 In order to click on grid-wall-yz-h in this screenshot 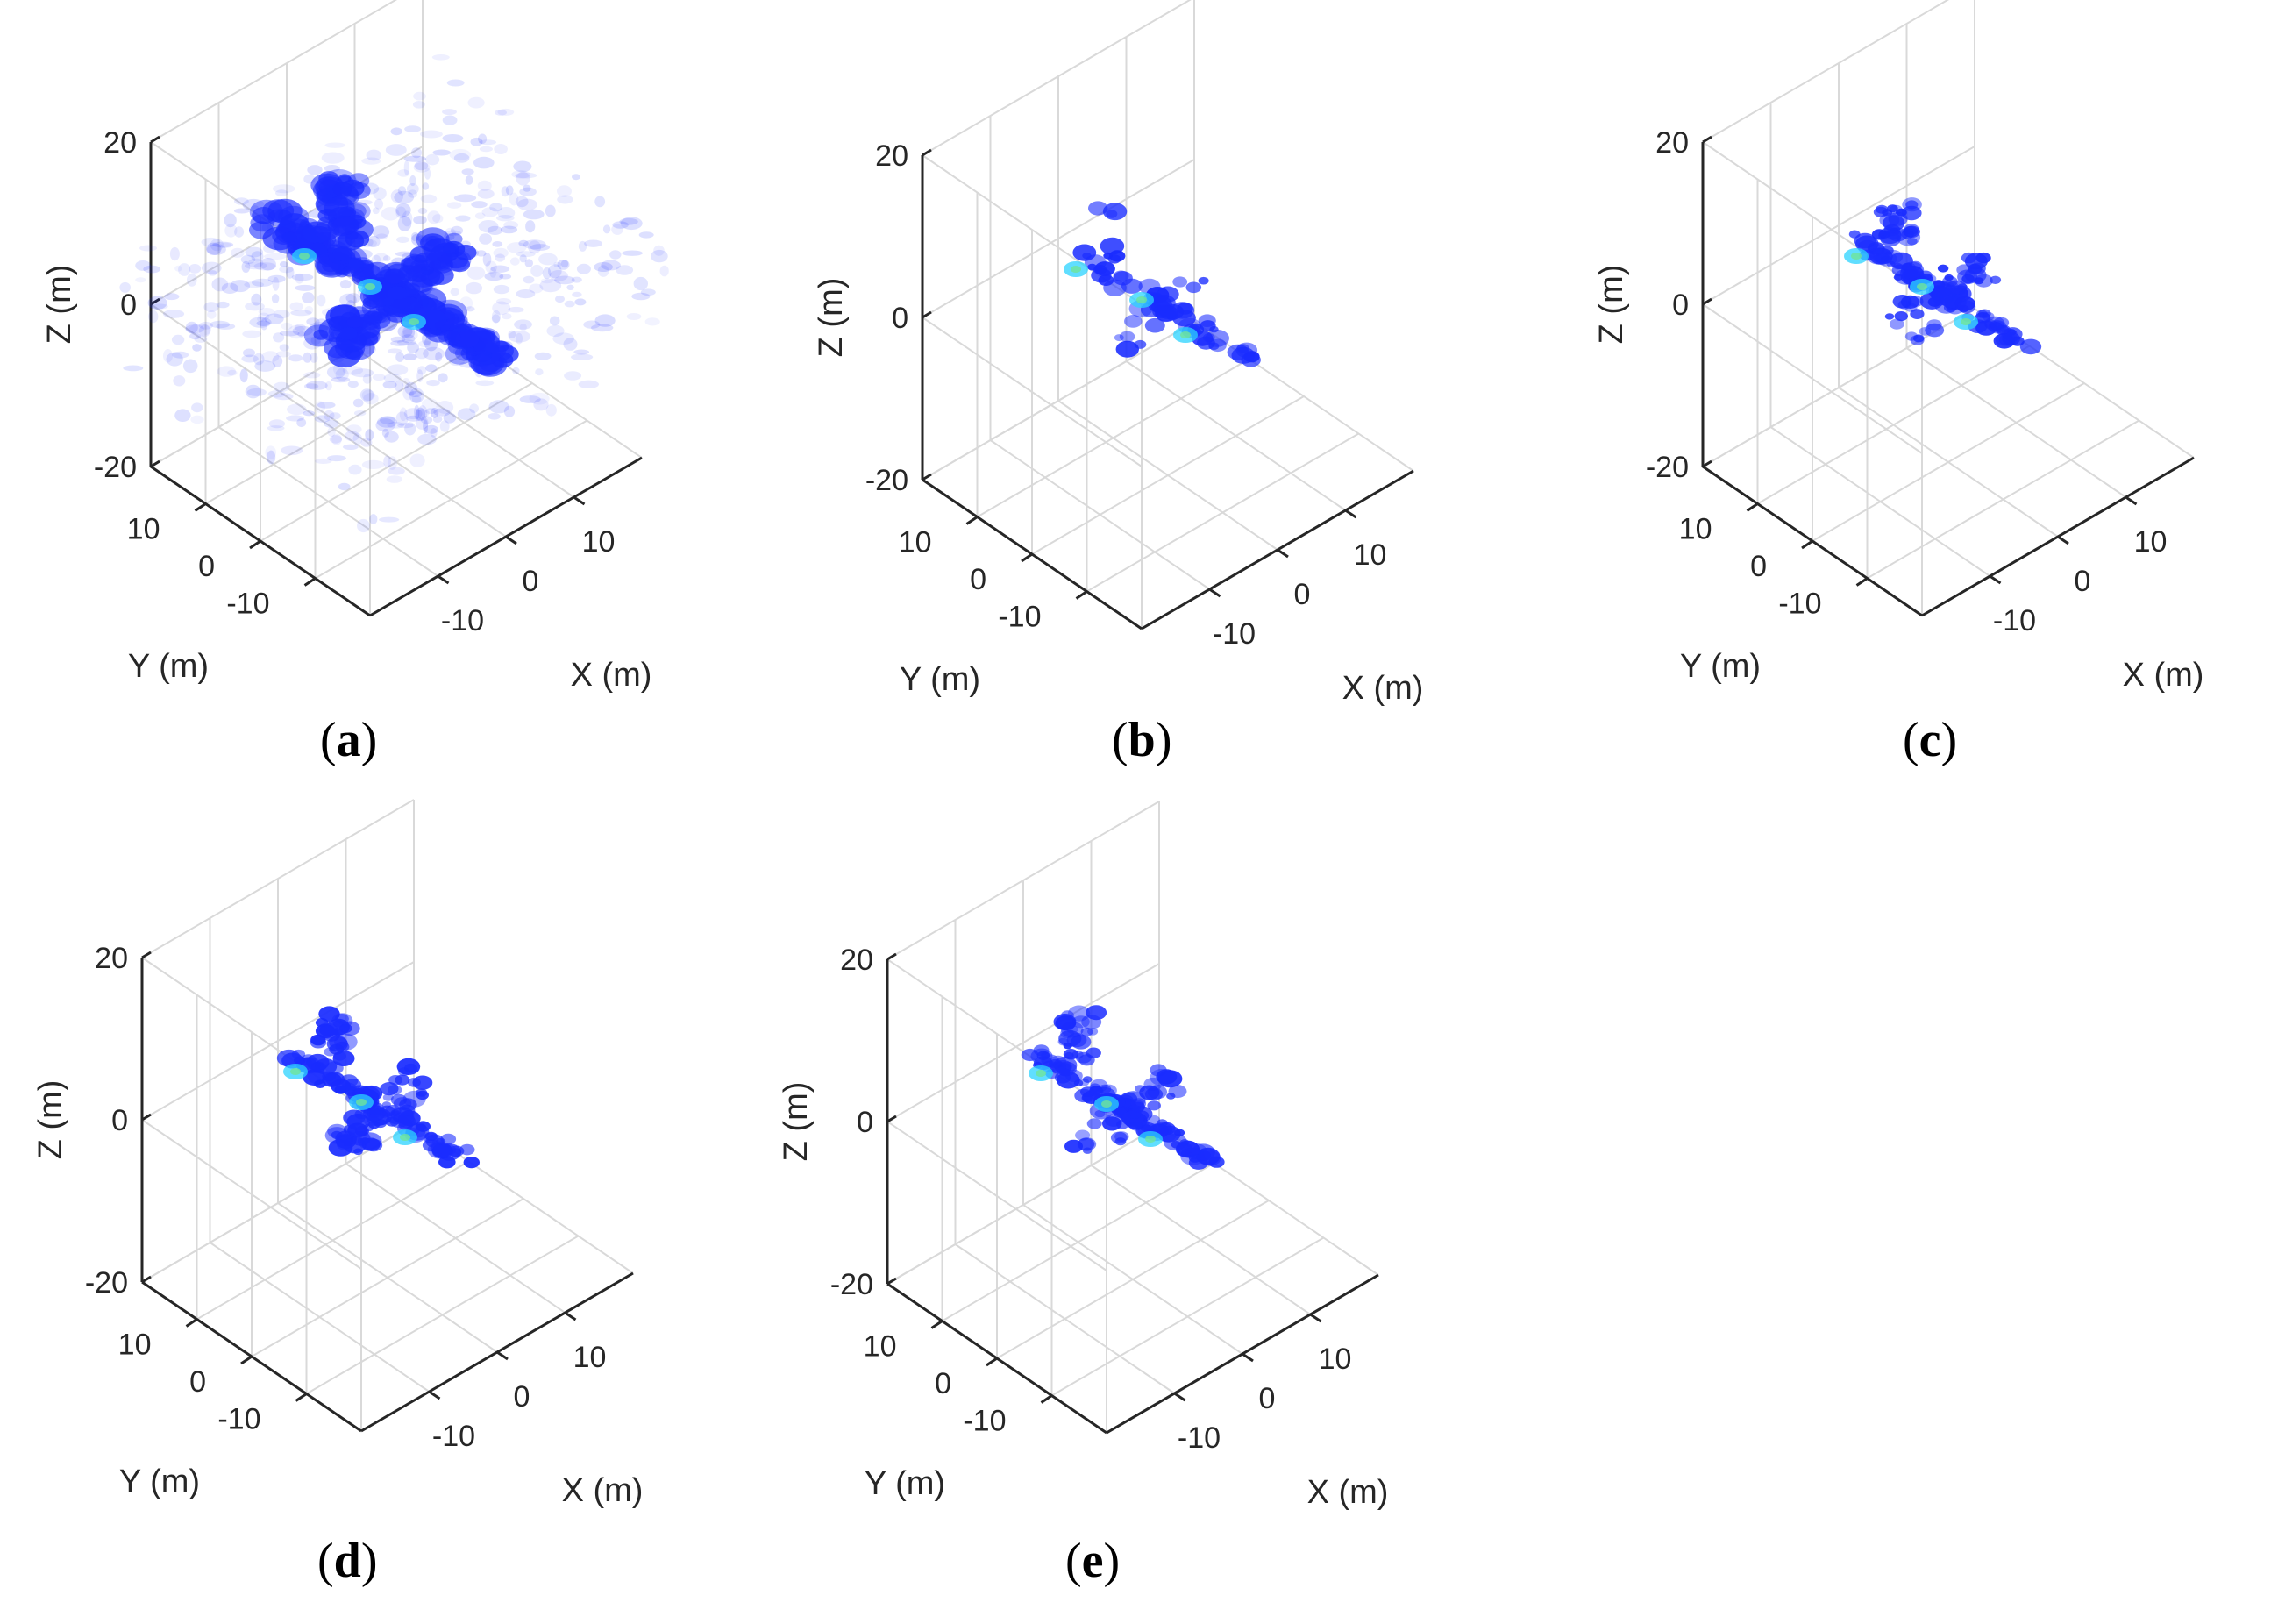, I will do `click(1032, 392)`.